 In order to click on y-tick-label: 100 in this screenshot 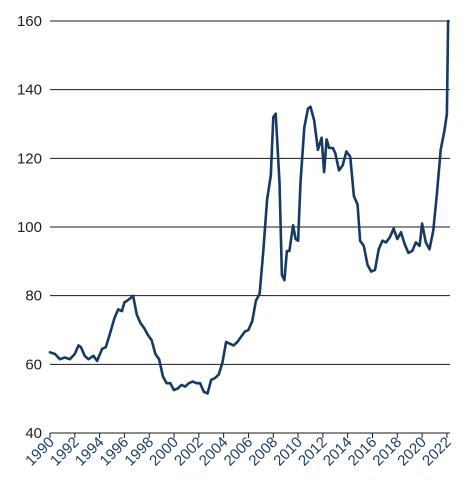, I will do `click(29, 227)`.